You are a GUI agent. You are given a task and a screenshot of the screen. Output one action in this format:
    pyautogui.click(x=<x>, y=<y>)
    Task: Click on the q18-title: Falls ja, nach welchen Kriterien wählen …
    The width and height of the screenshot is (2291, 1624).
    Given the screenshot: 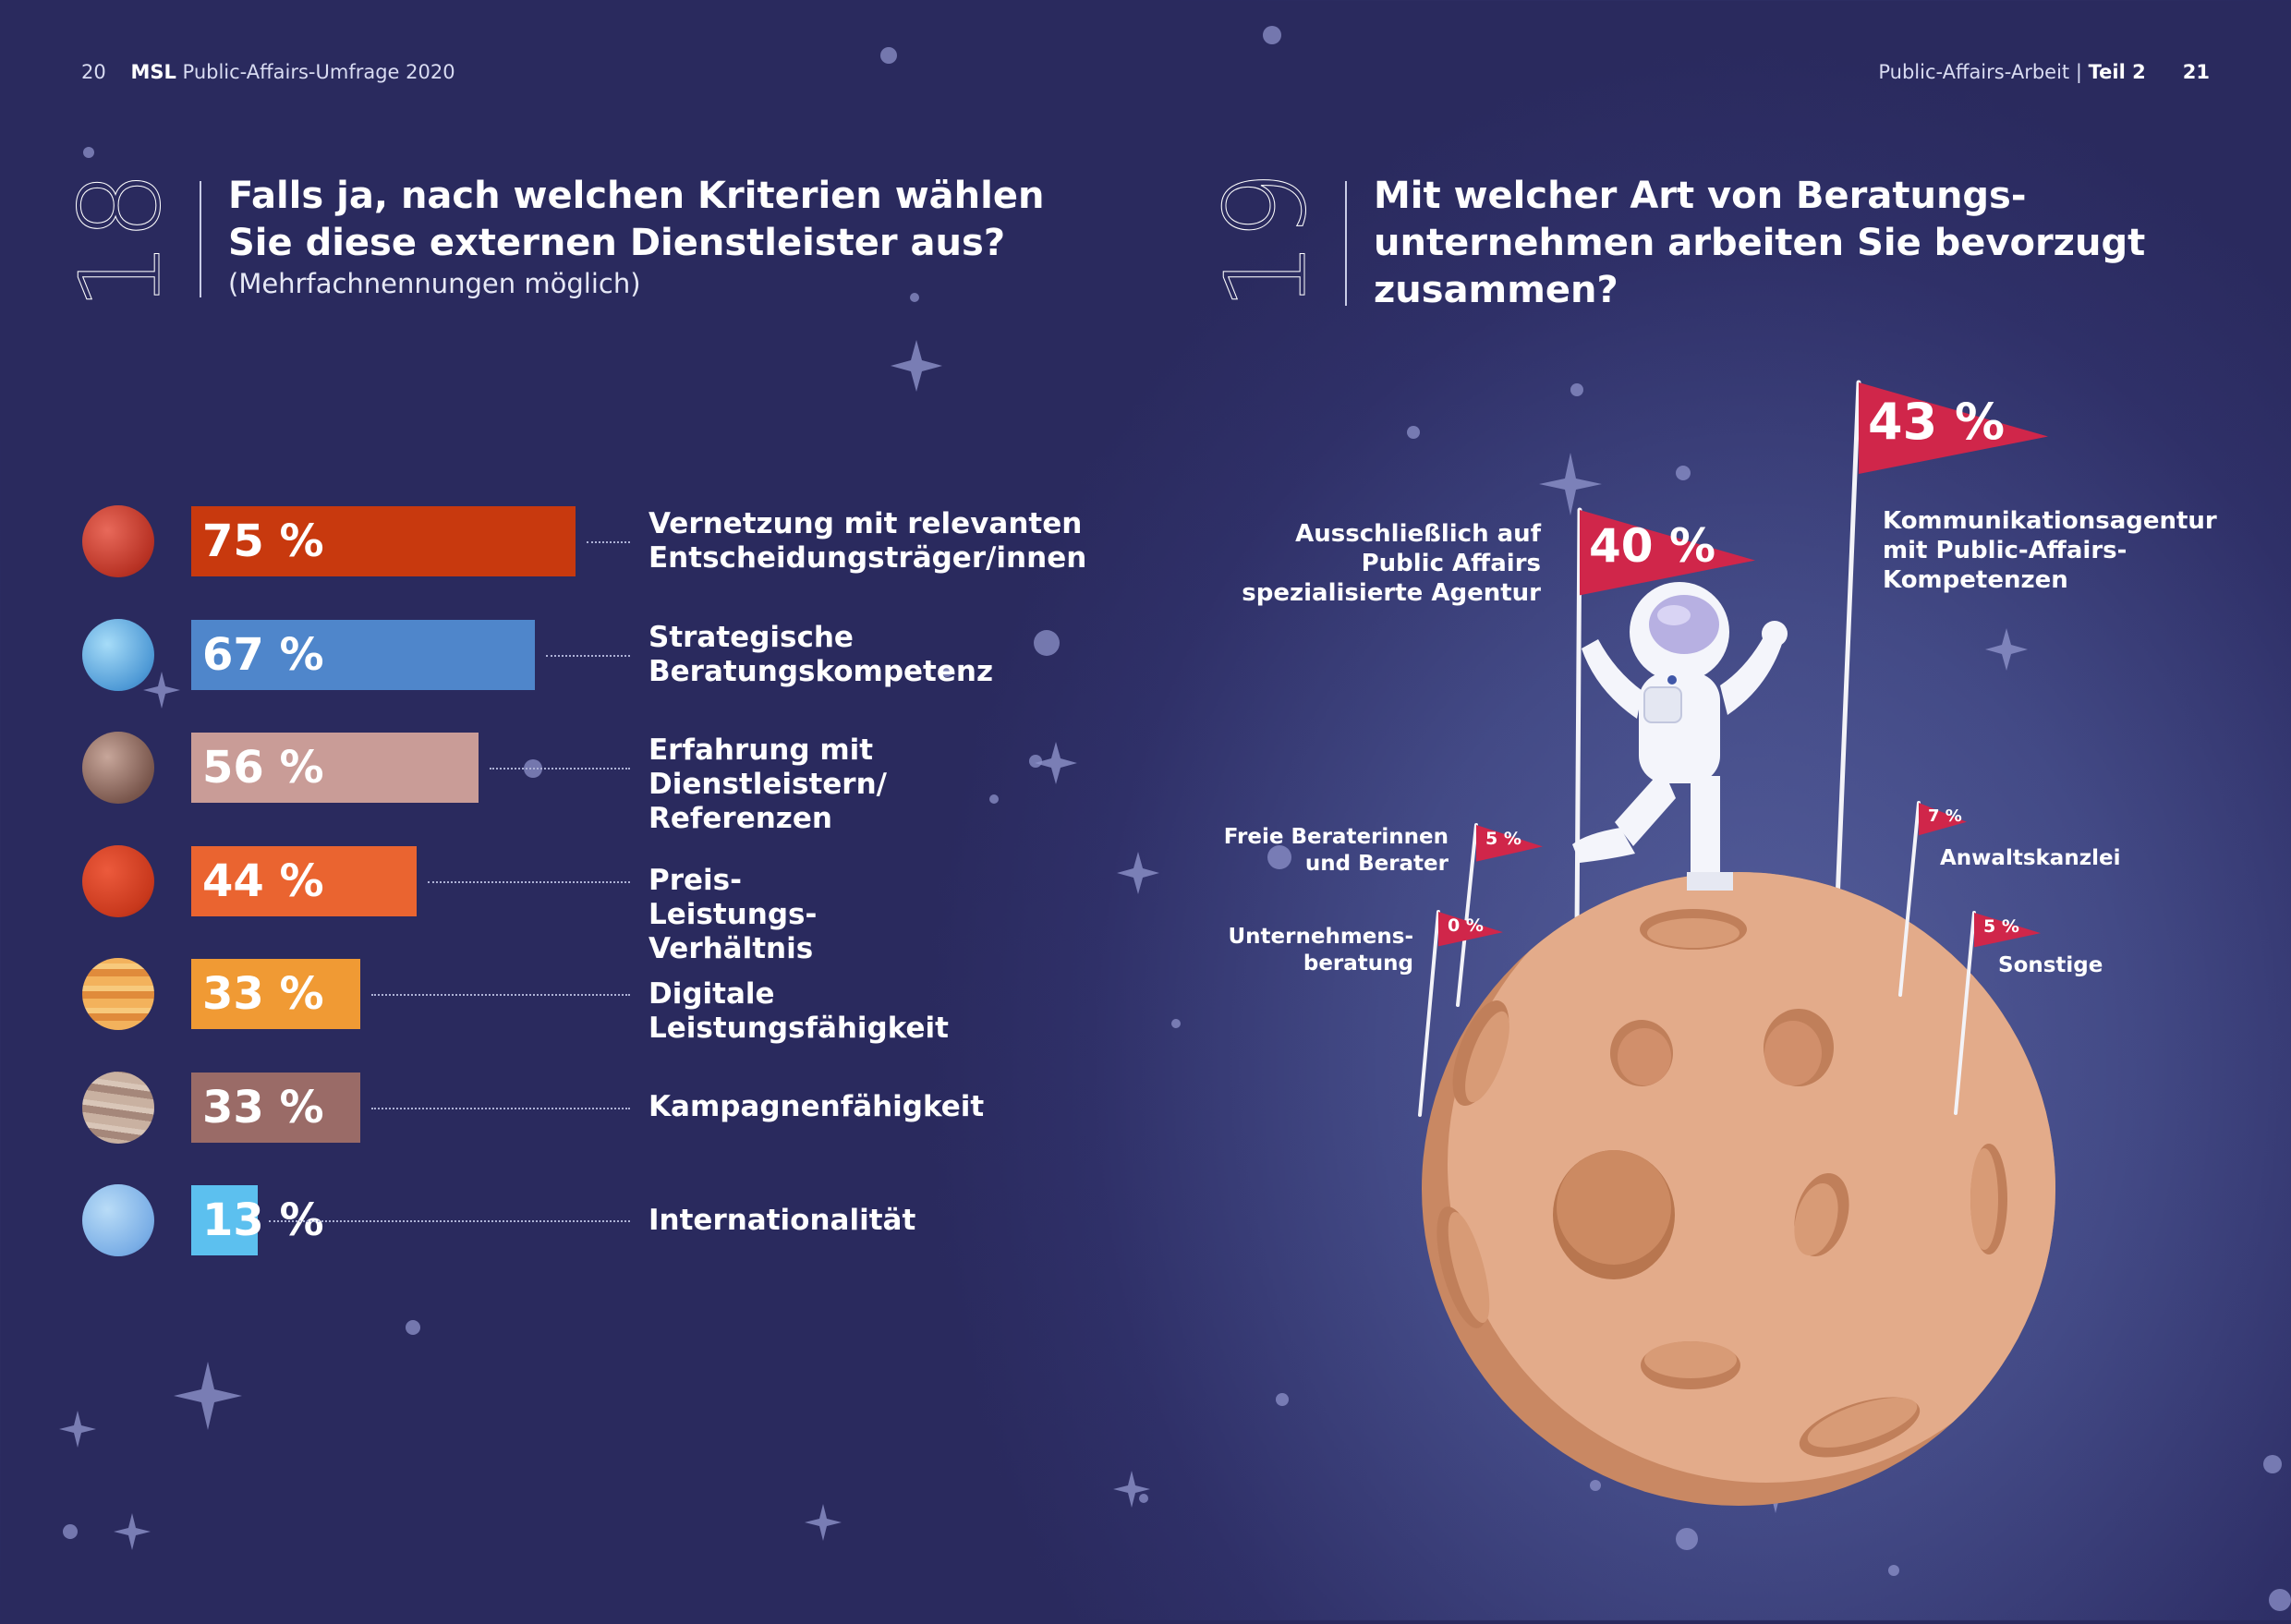 What is the action you would take?
    pyautogui.click(x=637, y=220)
    